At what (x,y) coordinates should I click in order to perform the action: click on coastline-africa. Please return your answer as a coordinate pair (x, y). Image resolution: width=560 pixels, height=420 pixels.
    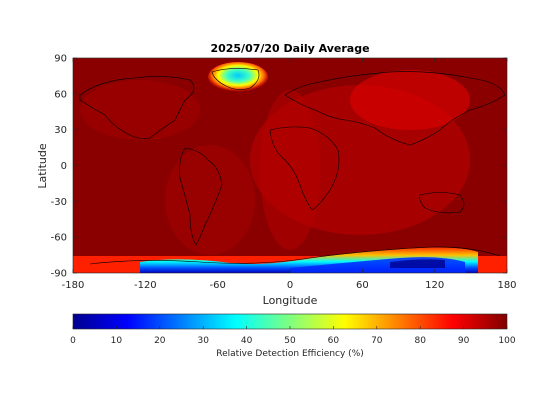
    Looking at the image, I should click on (304, 168).